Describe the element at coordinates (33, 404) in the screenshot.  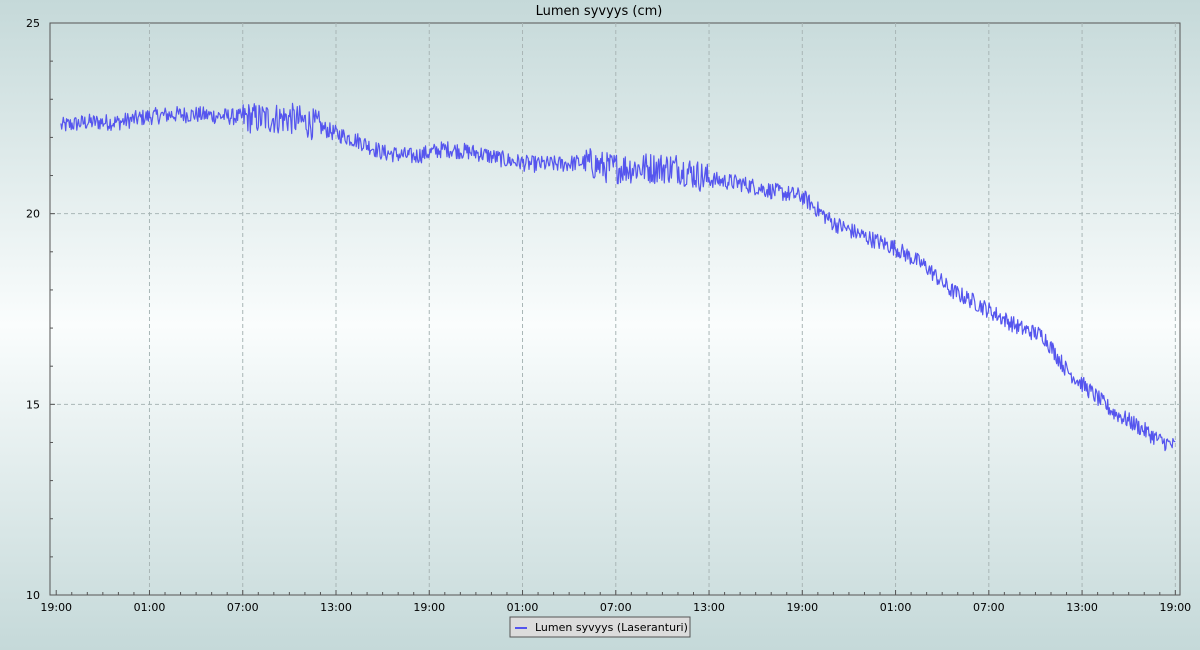
I see `y-tick-label: 15` at that location.